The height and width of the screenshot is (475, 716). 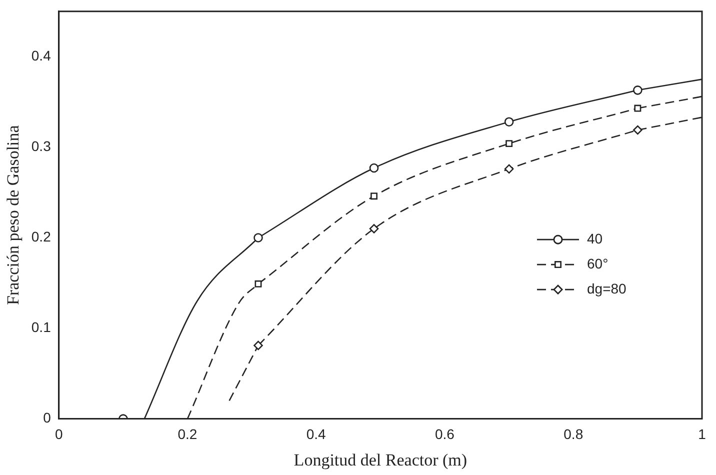 What do you see at coordinates (41, 56) in the screenshot?
I see `y-tick-label: 0.4` at bounding box center [41, 56].